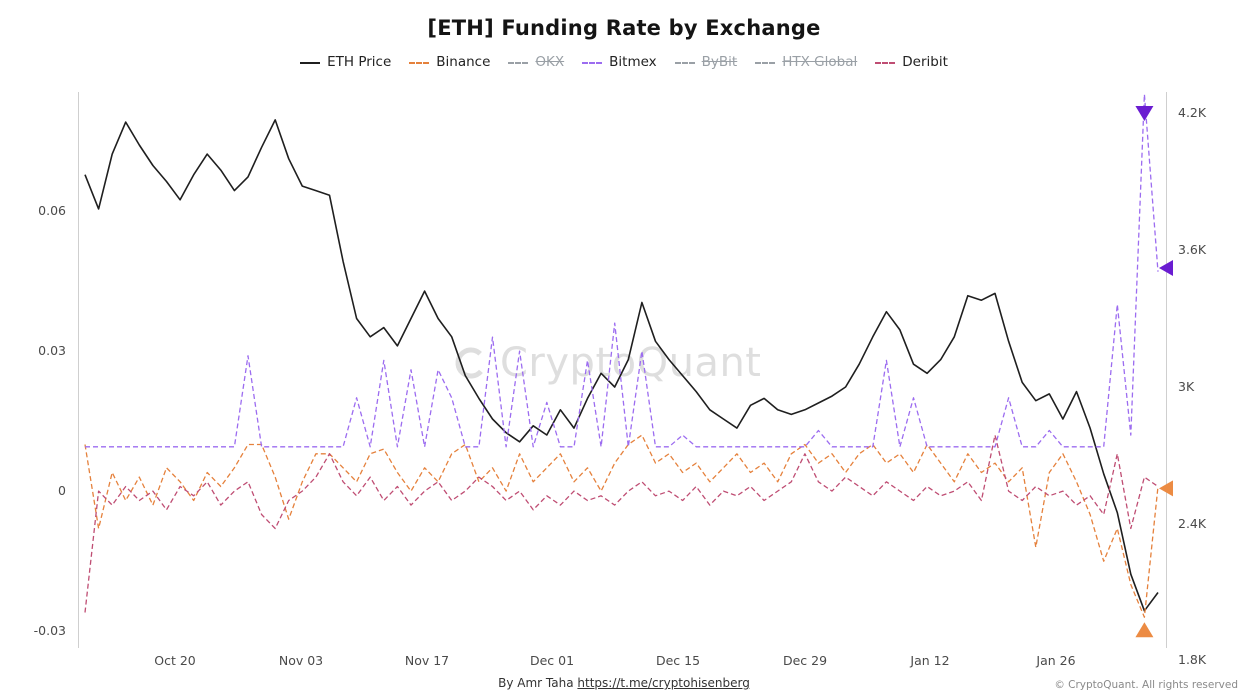 Image resolution: width=1248 pixels, height=700 pixels. I want to click on legend-item-htx-global: HTX Global, so click(806, 62).